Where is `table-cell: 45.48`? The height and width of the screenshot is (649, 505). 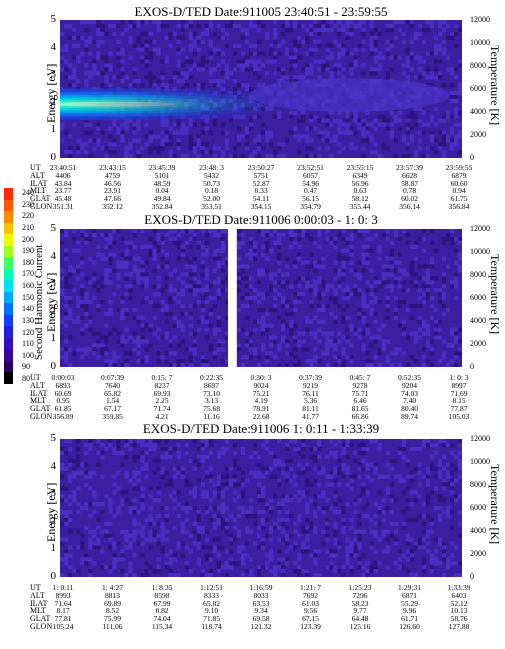
table-cell: 45.48 is located at coordinates (63, 199).